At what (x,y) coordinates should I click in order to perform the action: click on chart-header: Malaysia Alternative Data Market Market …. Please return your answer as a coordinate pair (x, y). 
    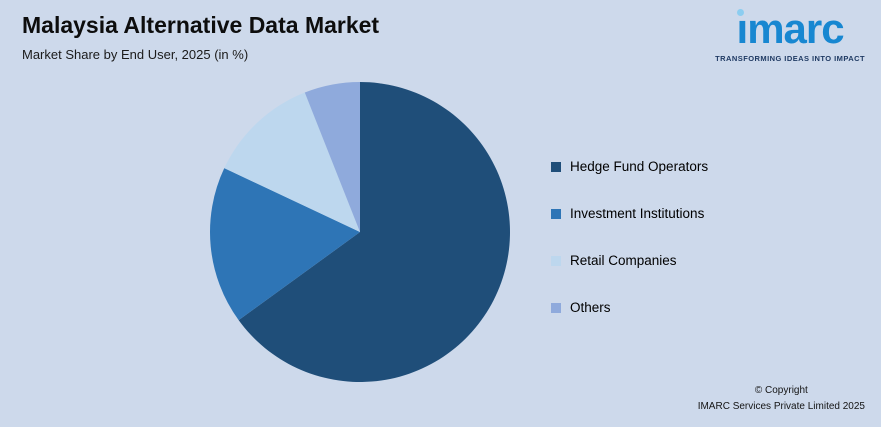
    Looking at the image, I should click on (200, 37).